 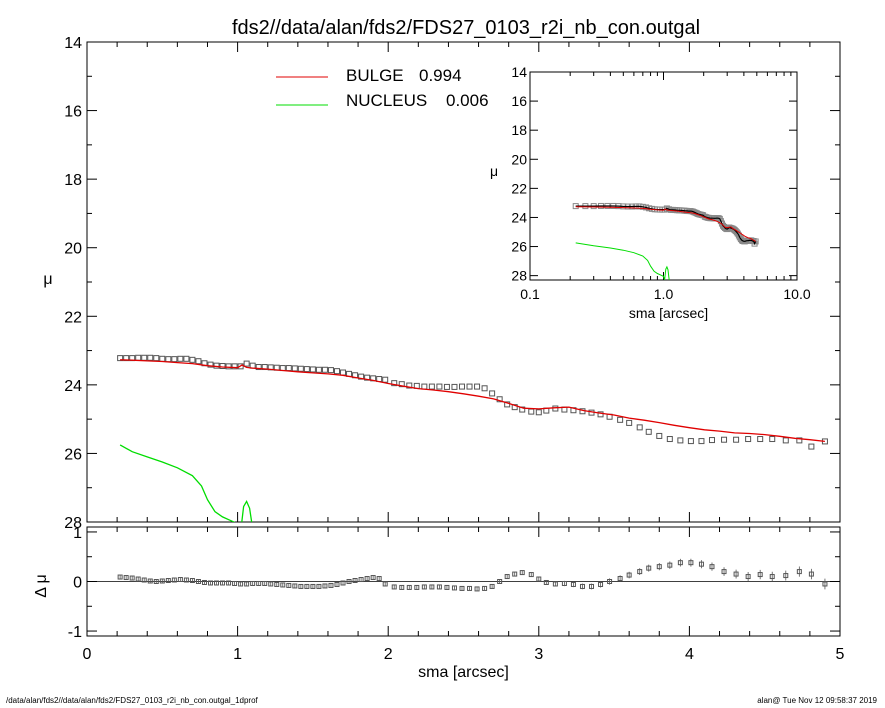 What do you see at coordinates (73, 386) in the screenshot?
I see `main-y-tick-label: 24` at bounding box center [73, 386].